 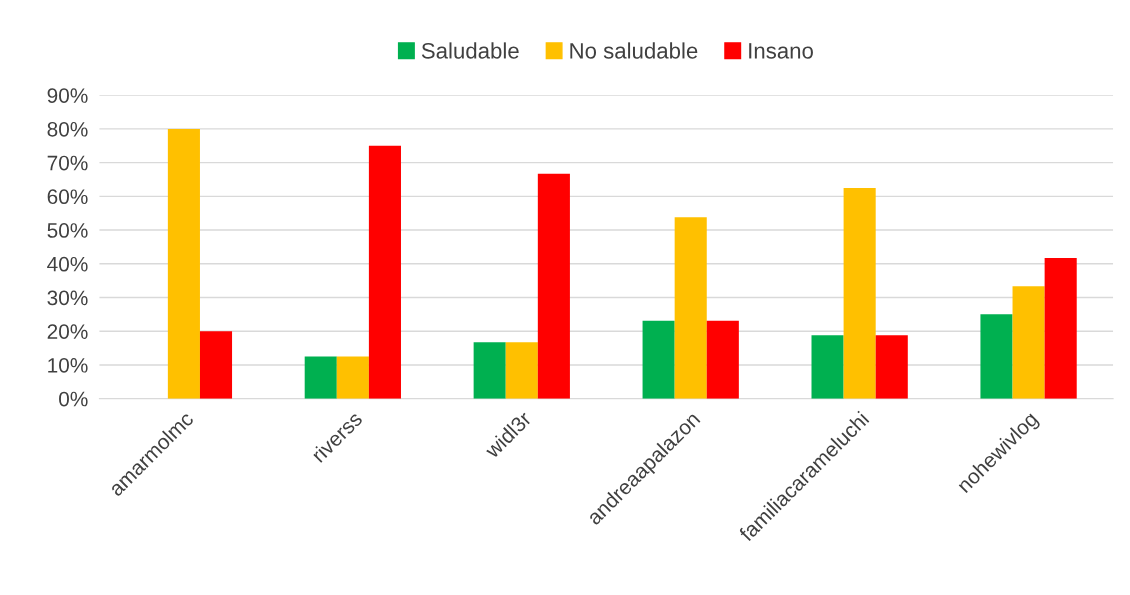 I want to click on y-tick-label: 0%, so click(x=73, y=399).